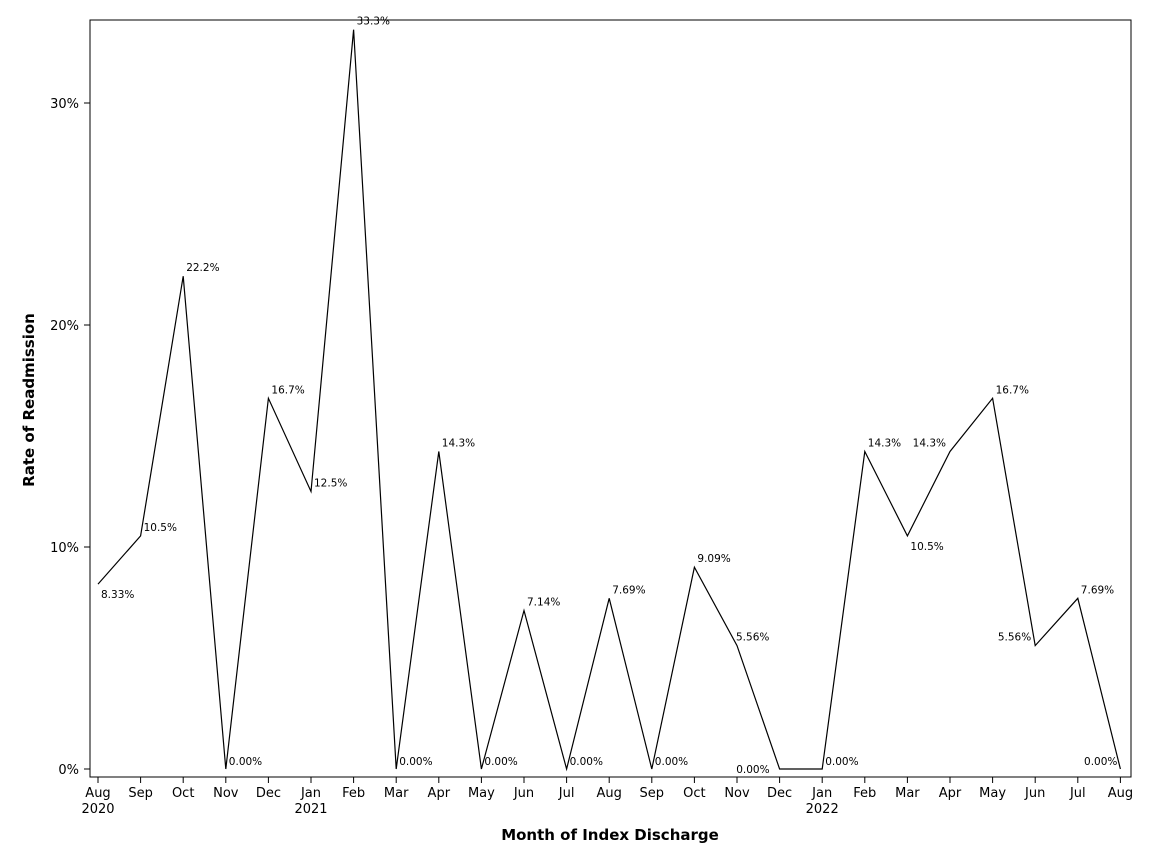  What do you see at coordinates (29, 400) in the screenshot?
I see `y-axis-title: Rate of Readmission` at bounding box center [29, 400].